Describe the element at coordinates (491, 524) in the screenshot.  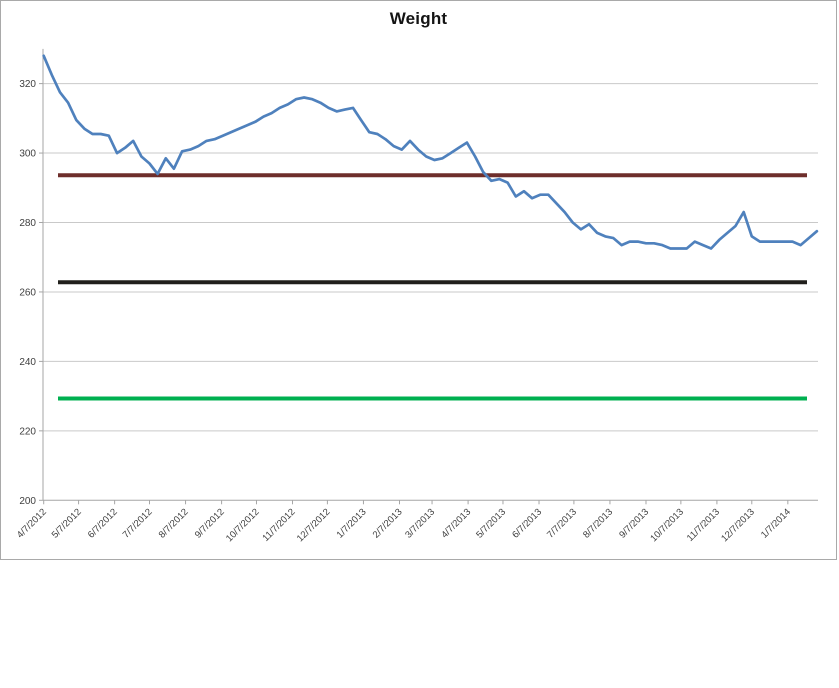
I see `x-axis-label: 5/7/2013` at that location.